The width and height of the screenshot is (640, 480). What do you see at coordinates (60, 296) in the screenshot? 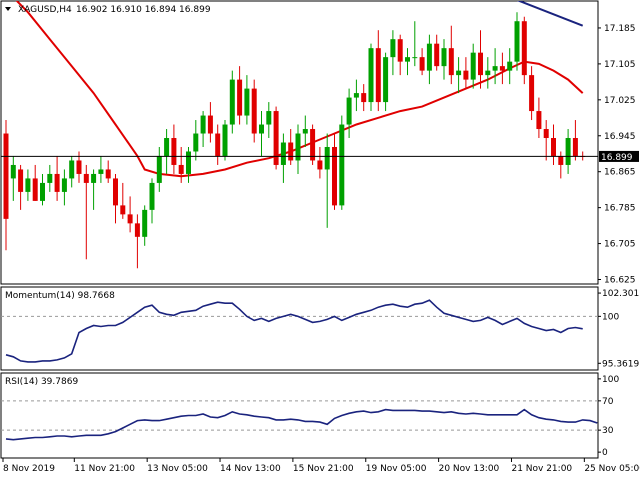
I see `momentum-label: Momentum(14) 98.7668` at bounding box center [60, 296].